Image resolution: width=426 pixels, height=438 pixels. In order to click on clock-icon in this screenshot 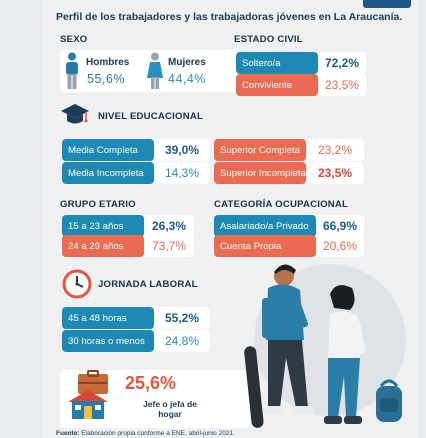, I will do `click(77, 284)`.